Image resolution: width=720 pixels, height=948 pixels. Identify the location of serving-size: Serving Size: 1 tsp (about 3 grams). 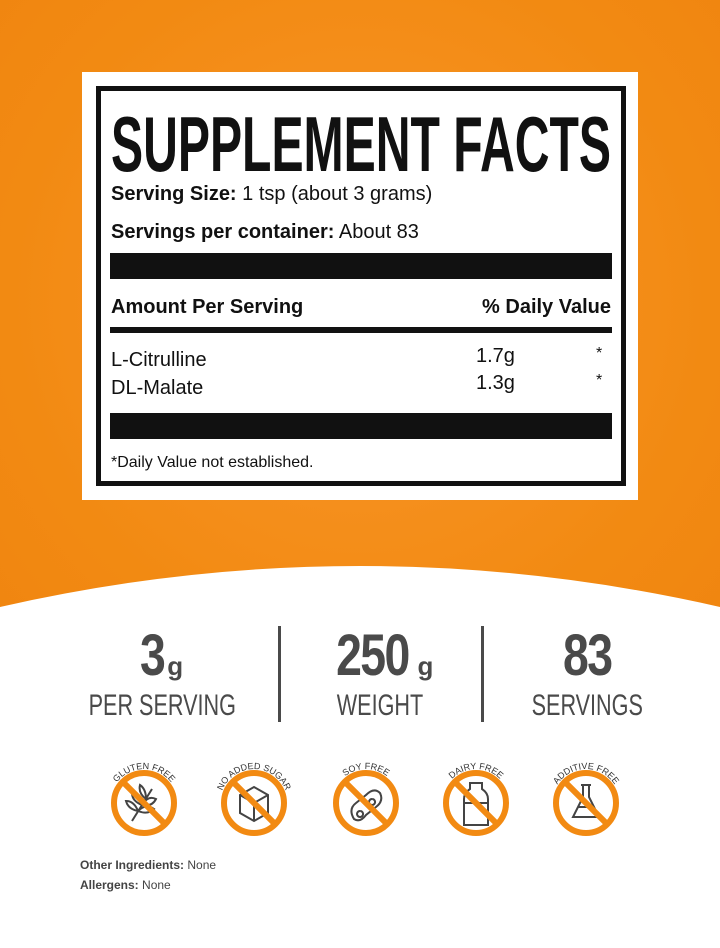
(272, 194).